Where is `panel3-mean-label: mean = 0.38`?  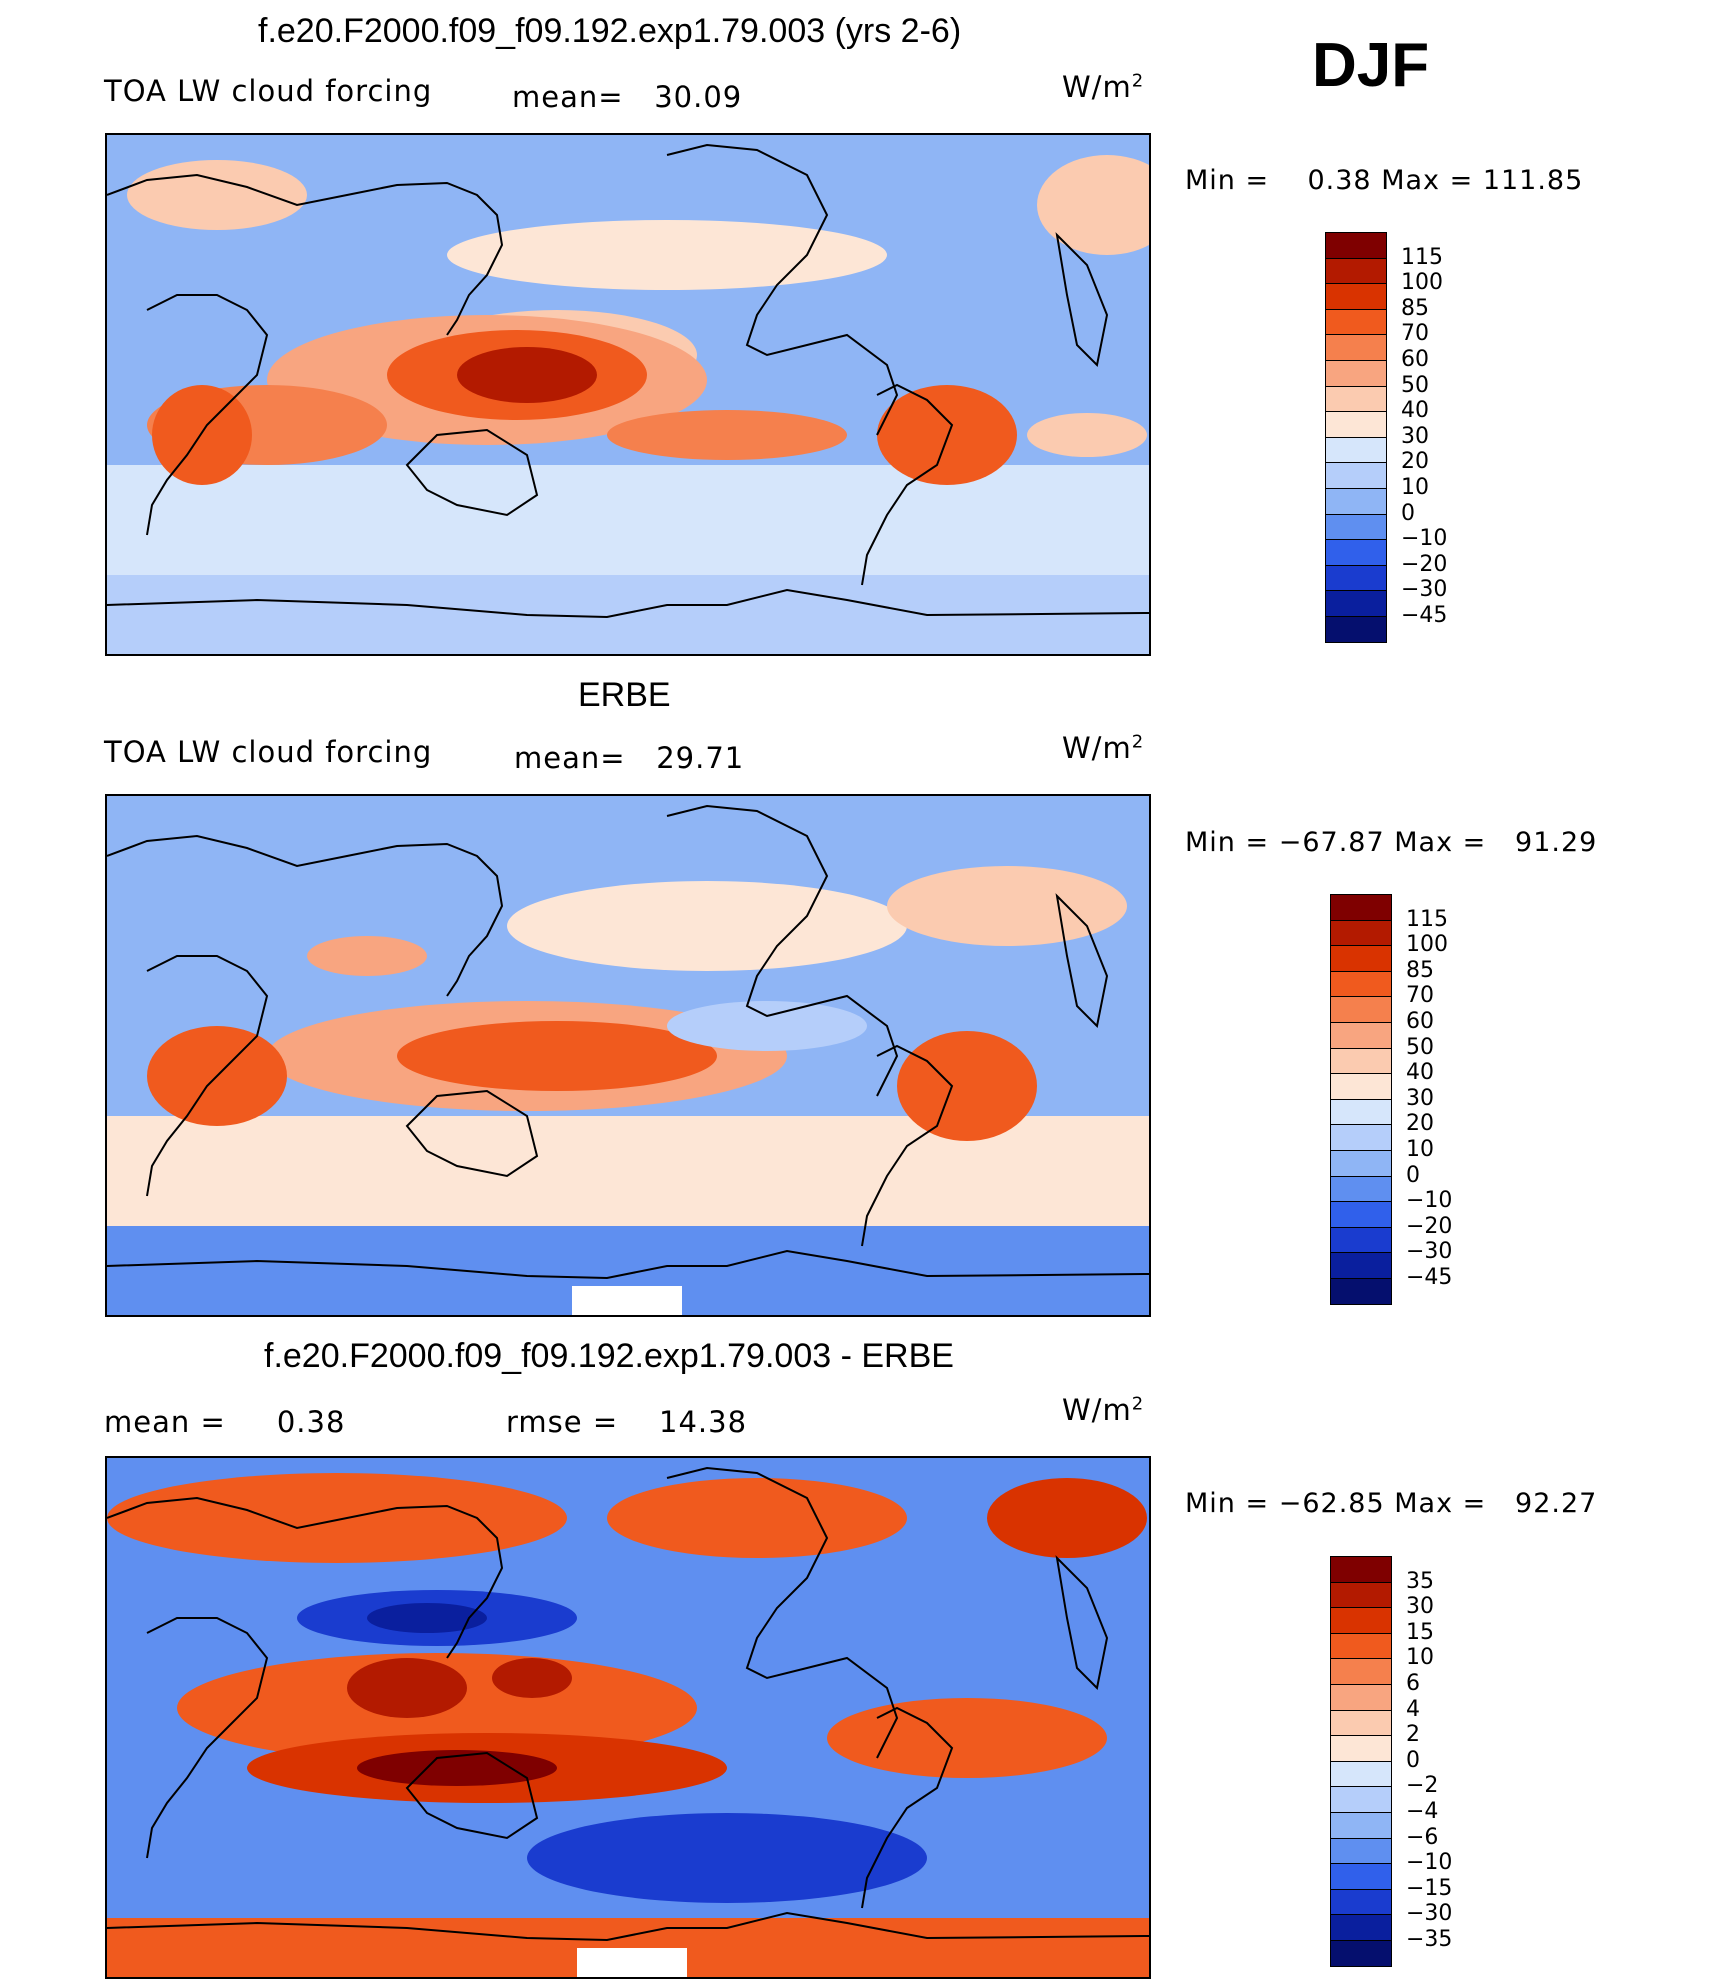 panel3-mean-label: mean = 0.38 is located at coordinates (224, 1422).